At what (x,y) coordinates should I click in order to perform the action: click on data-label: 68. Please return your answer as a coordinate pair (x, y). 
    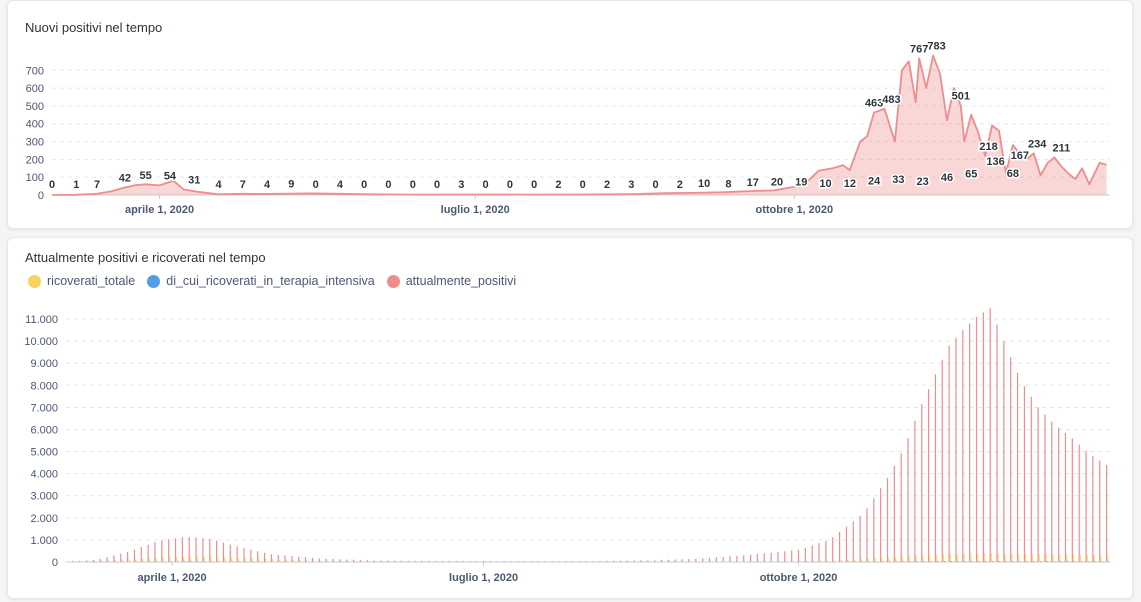
    Looking at the image, I should click on (1013, 174).